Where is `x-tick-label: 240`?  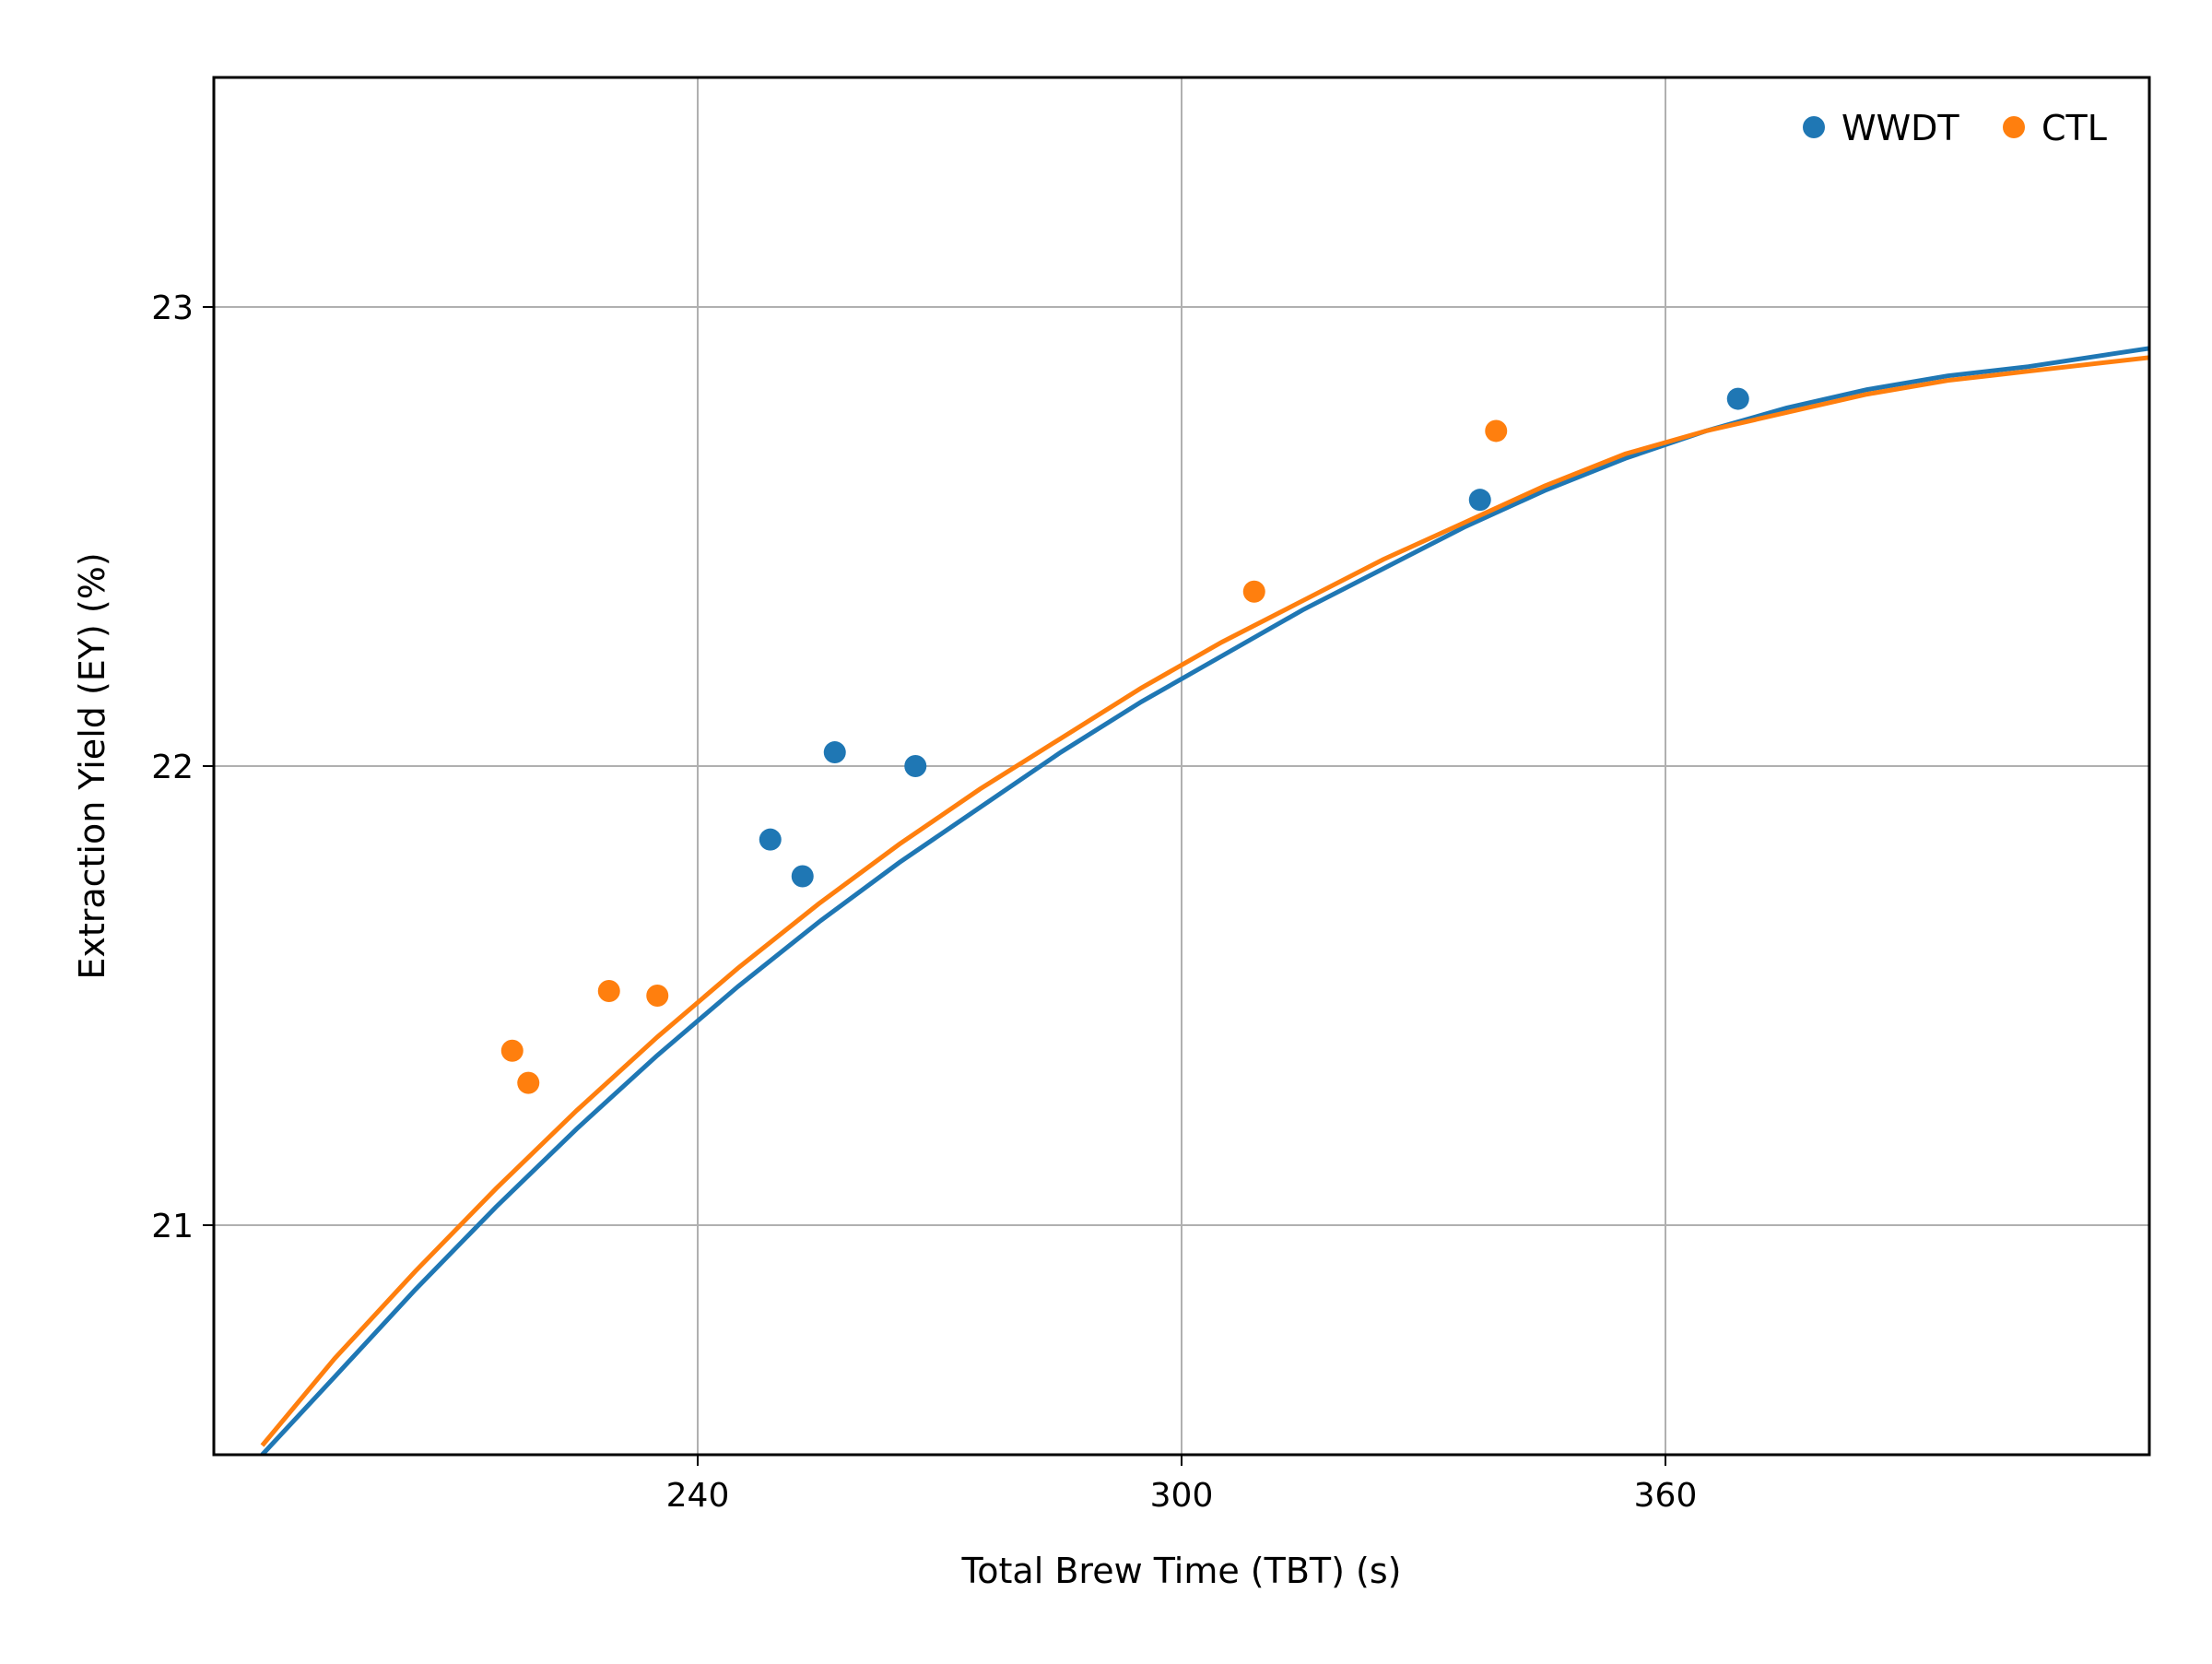 x-tick-label: 240 is located at coordinates (698, 1496).